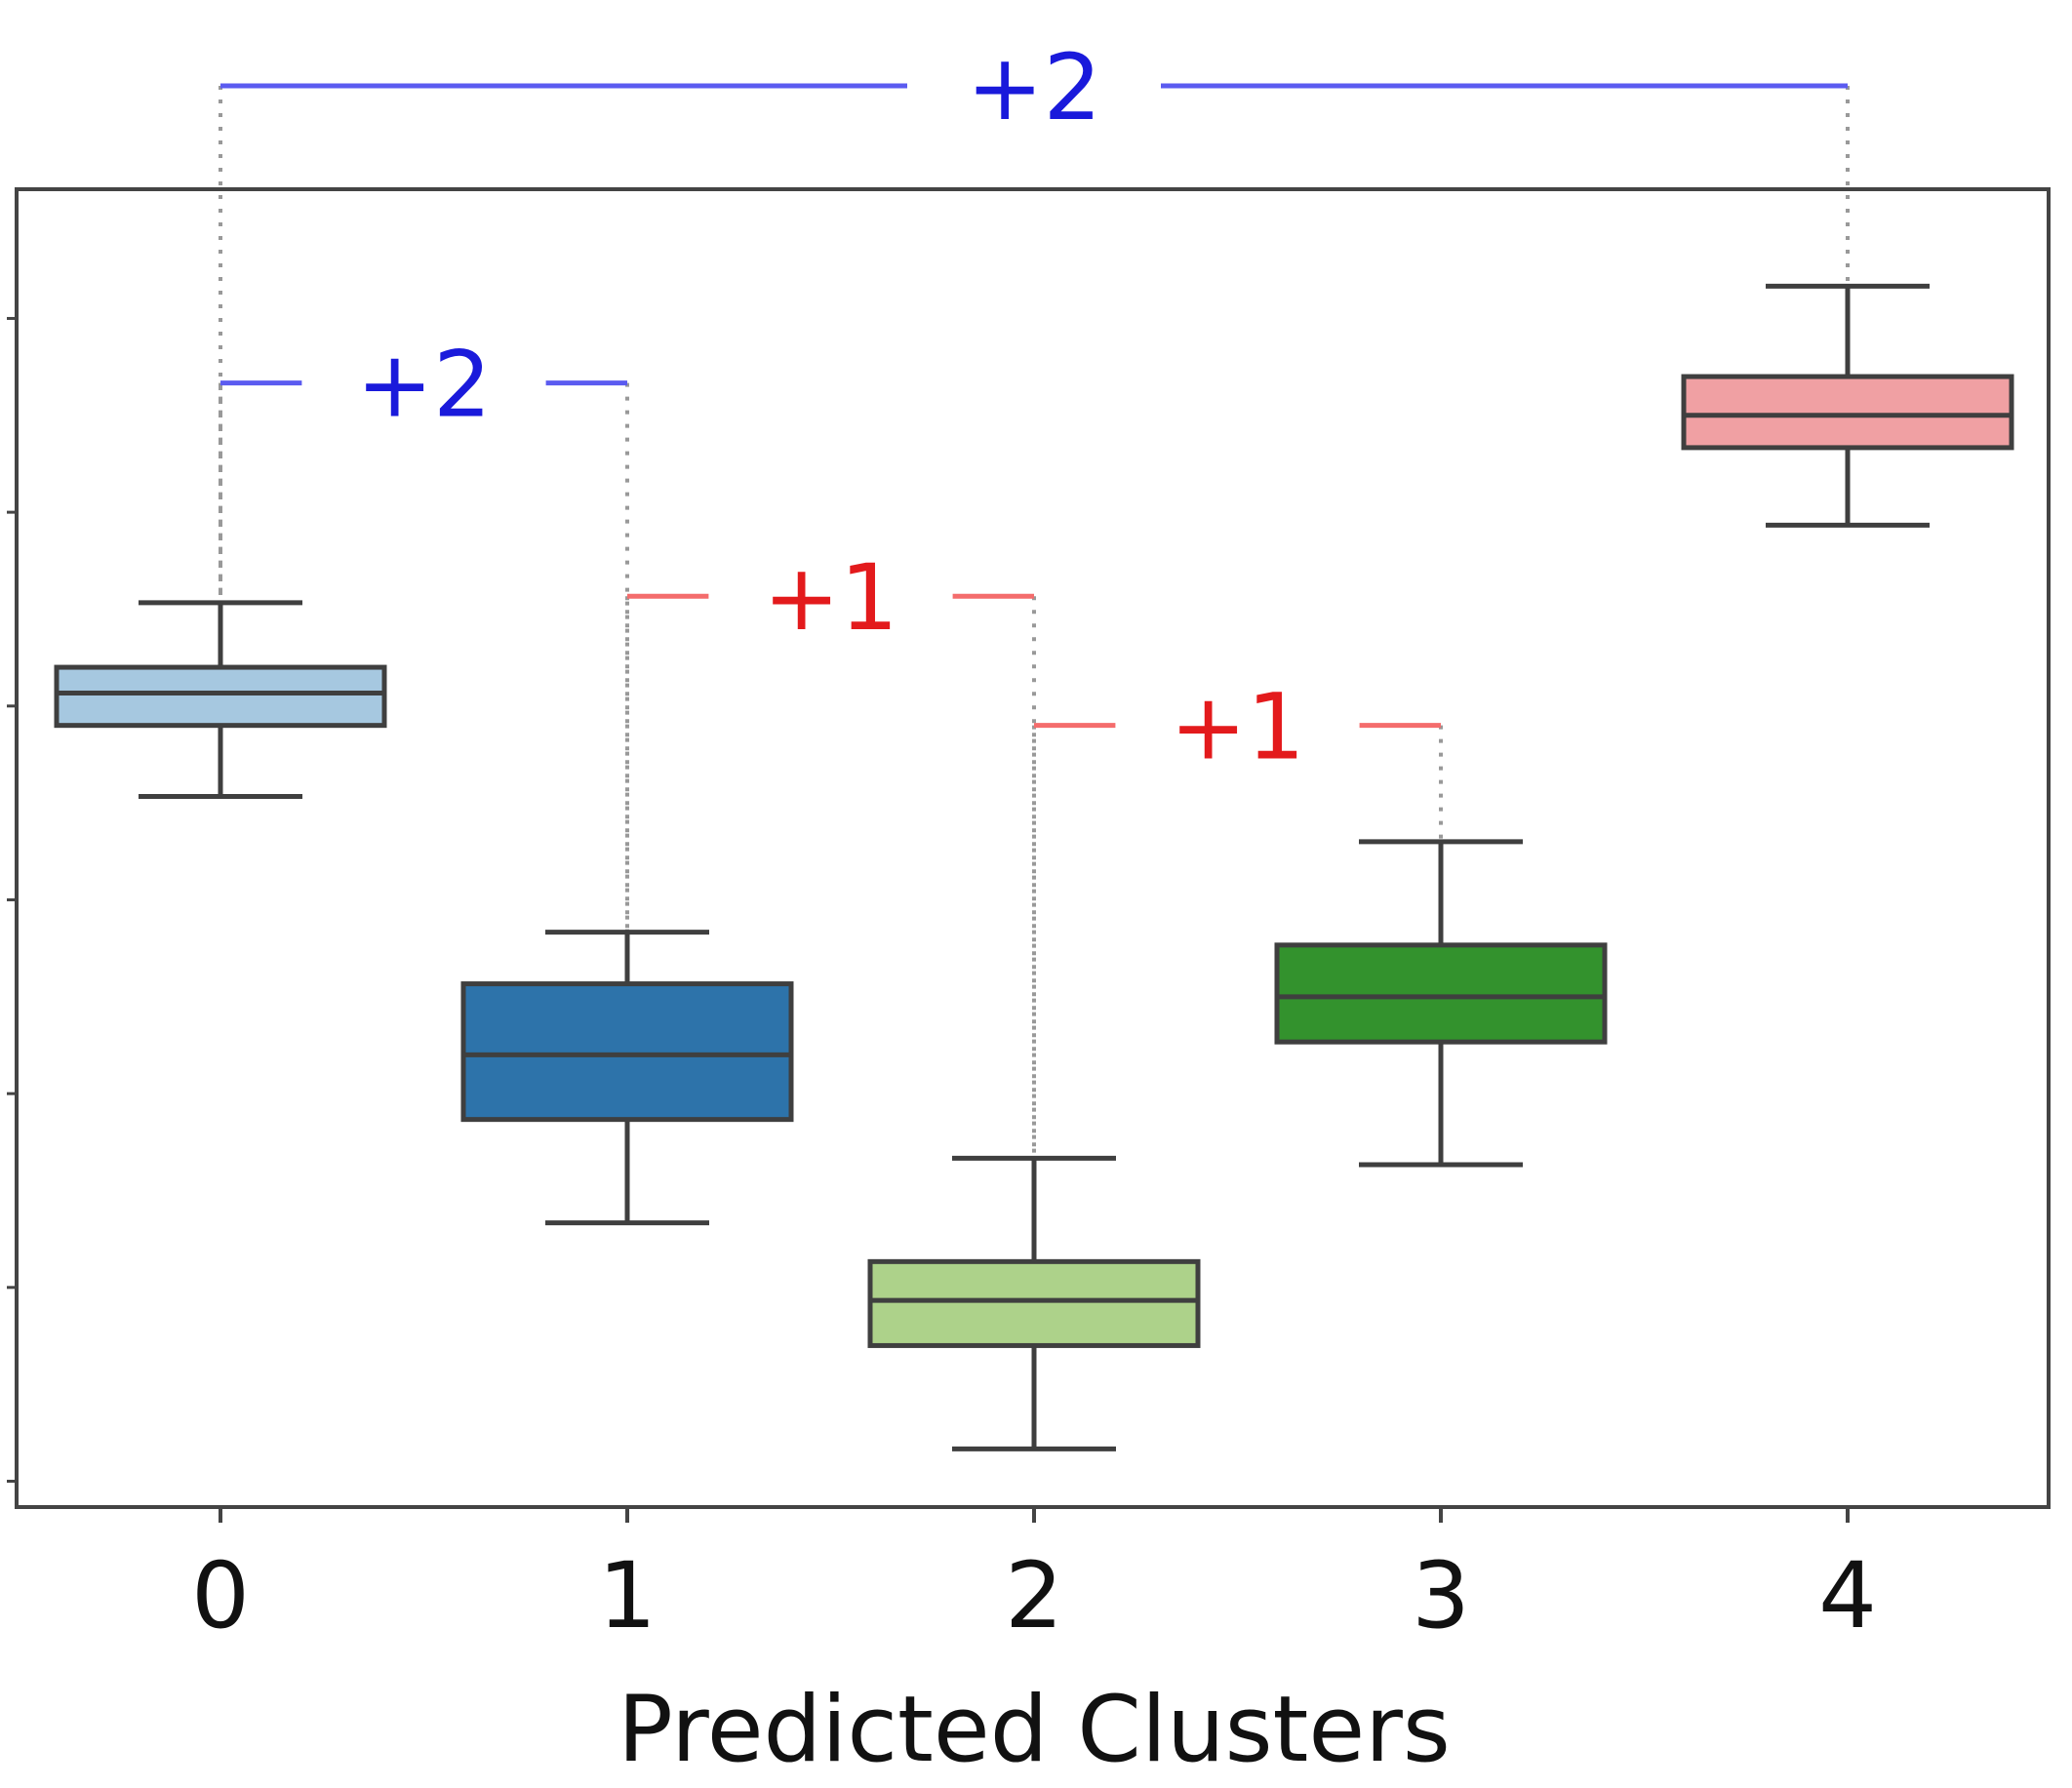 Image resolution: width=2072 pixels, height=1788 pixels. What do you see at coordinates (1441, 1596) in the screenshot?
I see `x-tick-label-3: 3` at bounding box center [1441, 1596].